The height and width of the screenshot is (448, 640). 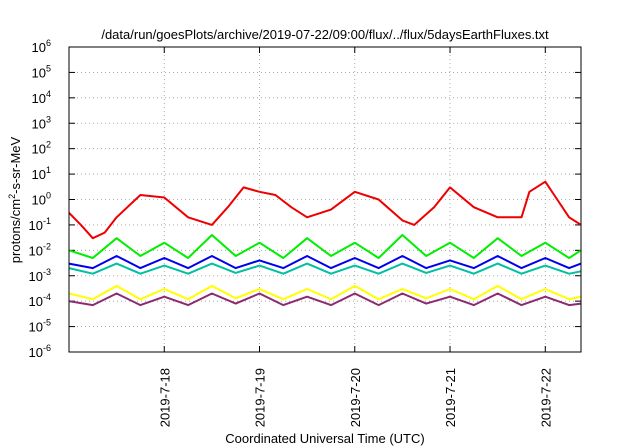 I want to click on y-tick-label: 10⁻³, so click(x=40, y=275).